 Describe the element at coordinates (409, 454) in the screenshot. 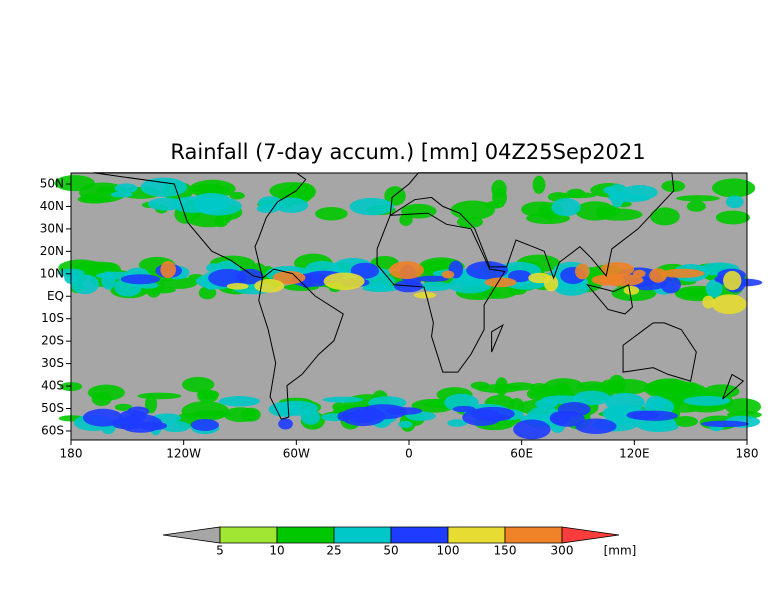

I see `lon-label: 0` at that location.